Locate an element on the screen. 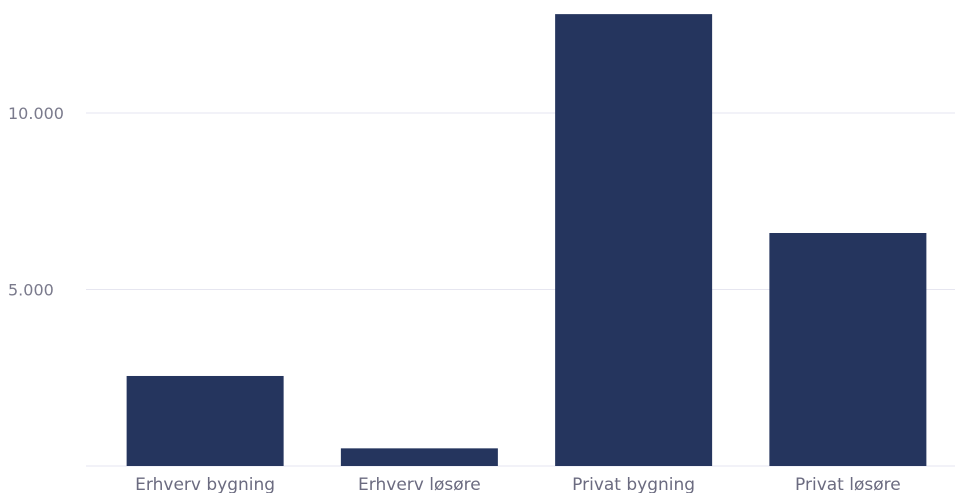  y-tick-label: 10.000 is located at coordinates (36, 113).